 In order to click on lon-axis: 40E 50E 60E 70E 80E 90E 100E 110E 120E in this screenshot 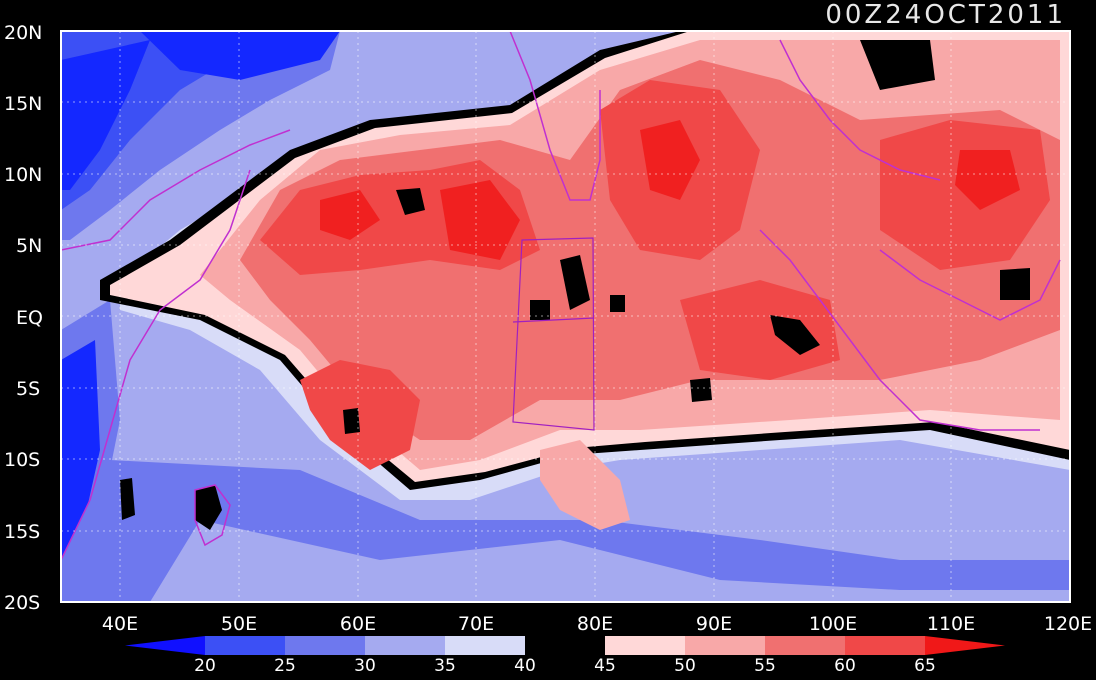, I will do `click(597, 624)`.